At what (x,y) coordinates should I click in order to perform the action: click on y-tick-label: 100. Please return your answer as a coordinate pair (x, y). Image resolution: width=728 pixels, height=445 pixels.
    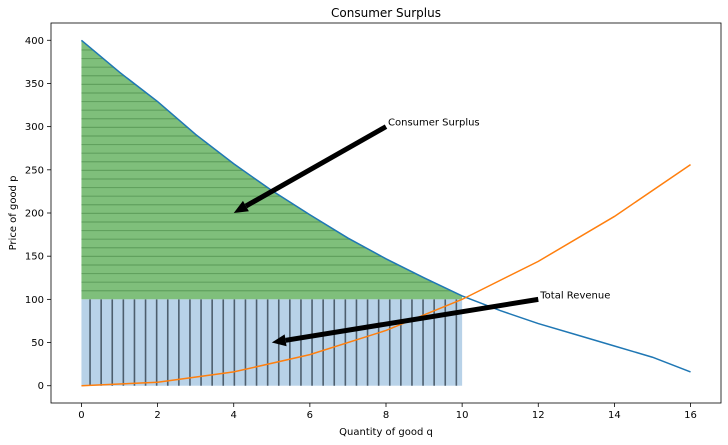
    Looking at the image, I should click on (34, 300).